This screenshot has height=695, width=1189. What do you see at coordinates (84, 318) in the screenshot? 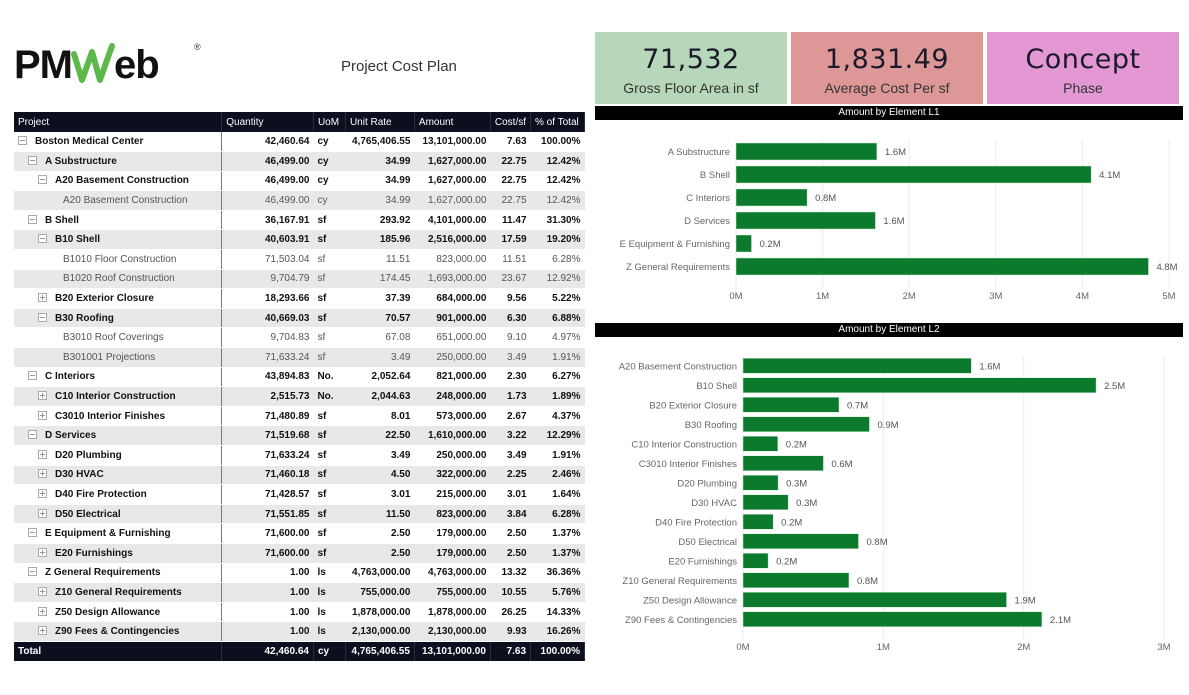
I see `row-label: B30 Roofing` at bounding box center [84, 318].